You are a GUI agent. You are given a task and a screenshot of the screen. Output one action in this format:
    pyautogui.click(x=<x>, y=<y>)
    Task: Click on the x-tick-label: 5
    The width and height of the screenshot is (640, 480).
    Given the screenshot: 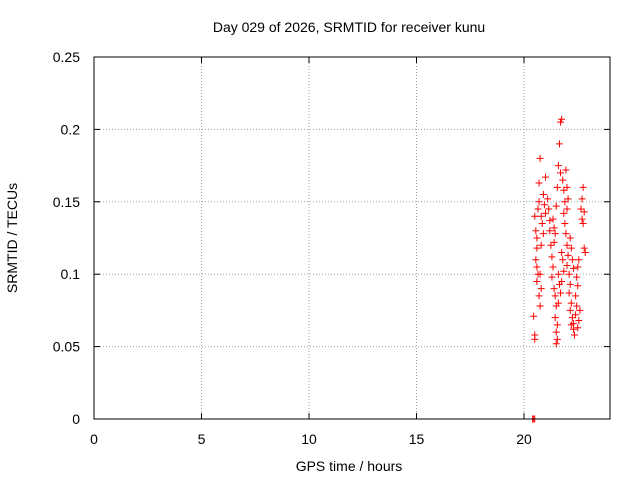 What is the action you would take?
    pyautogui.click(x=202, y=439)
    